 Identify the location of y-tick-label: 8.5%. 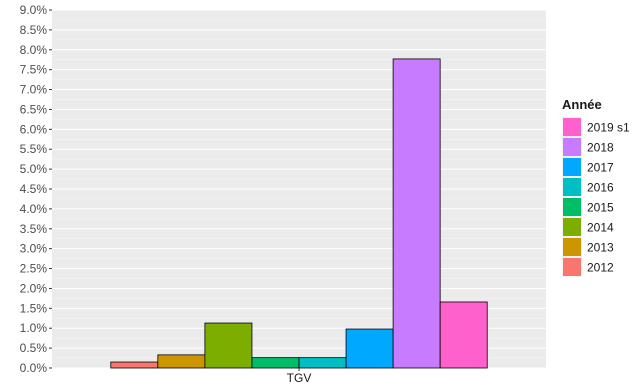
(34, 30).